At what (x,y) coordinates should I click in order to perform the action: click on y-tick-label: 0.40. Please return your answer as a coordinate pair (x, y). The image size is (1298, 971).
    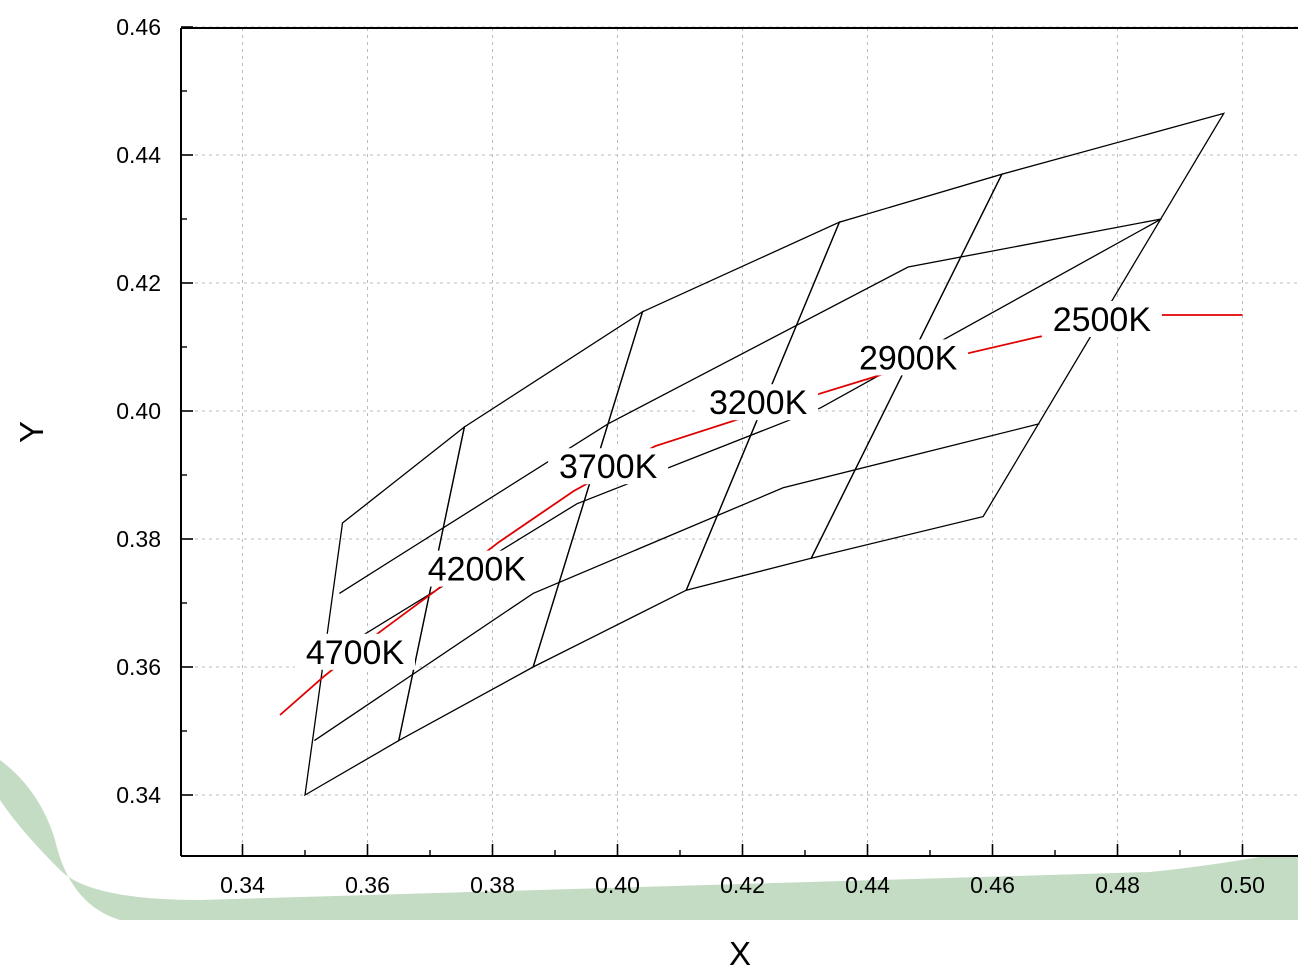
    Looking at the image, I should click on (138, 411).